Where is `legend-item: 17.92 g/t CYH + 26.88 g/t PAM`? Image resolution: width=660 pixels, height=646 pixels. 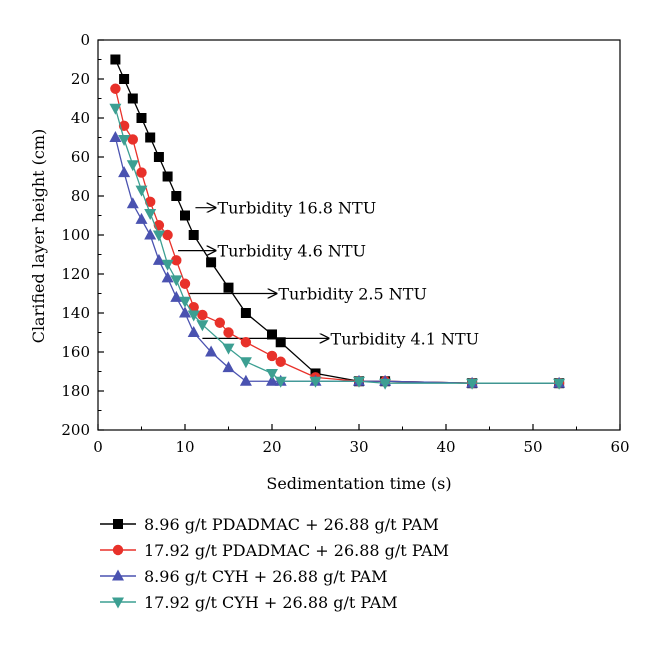 legend-item: 17.92 g/t CYH + 26.88 g/t PAM is located at coordinates (249, 602).